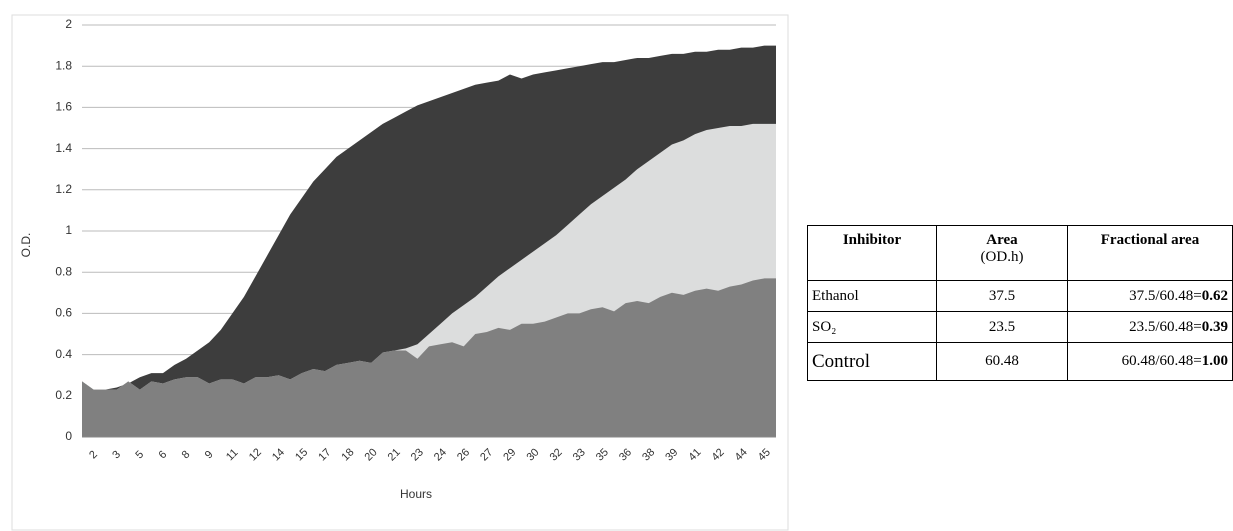  Describe the element at coordinates (371, 454) in the screenshot. I see `x-tick-label: 20` at that location.